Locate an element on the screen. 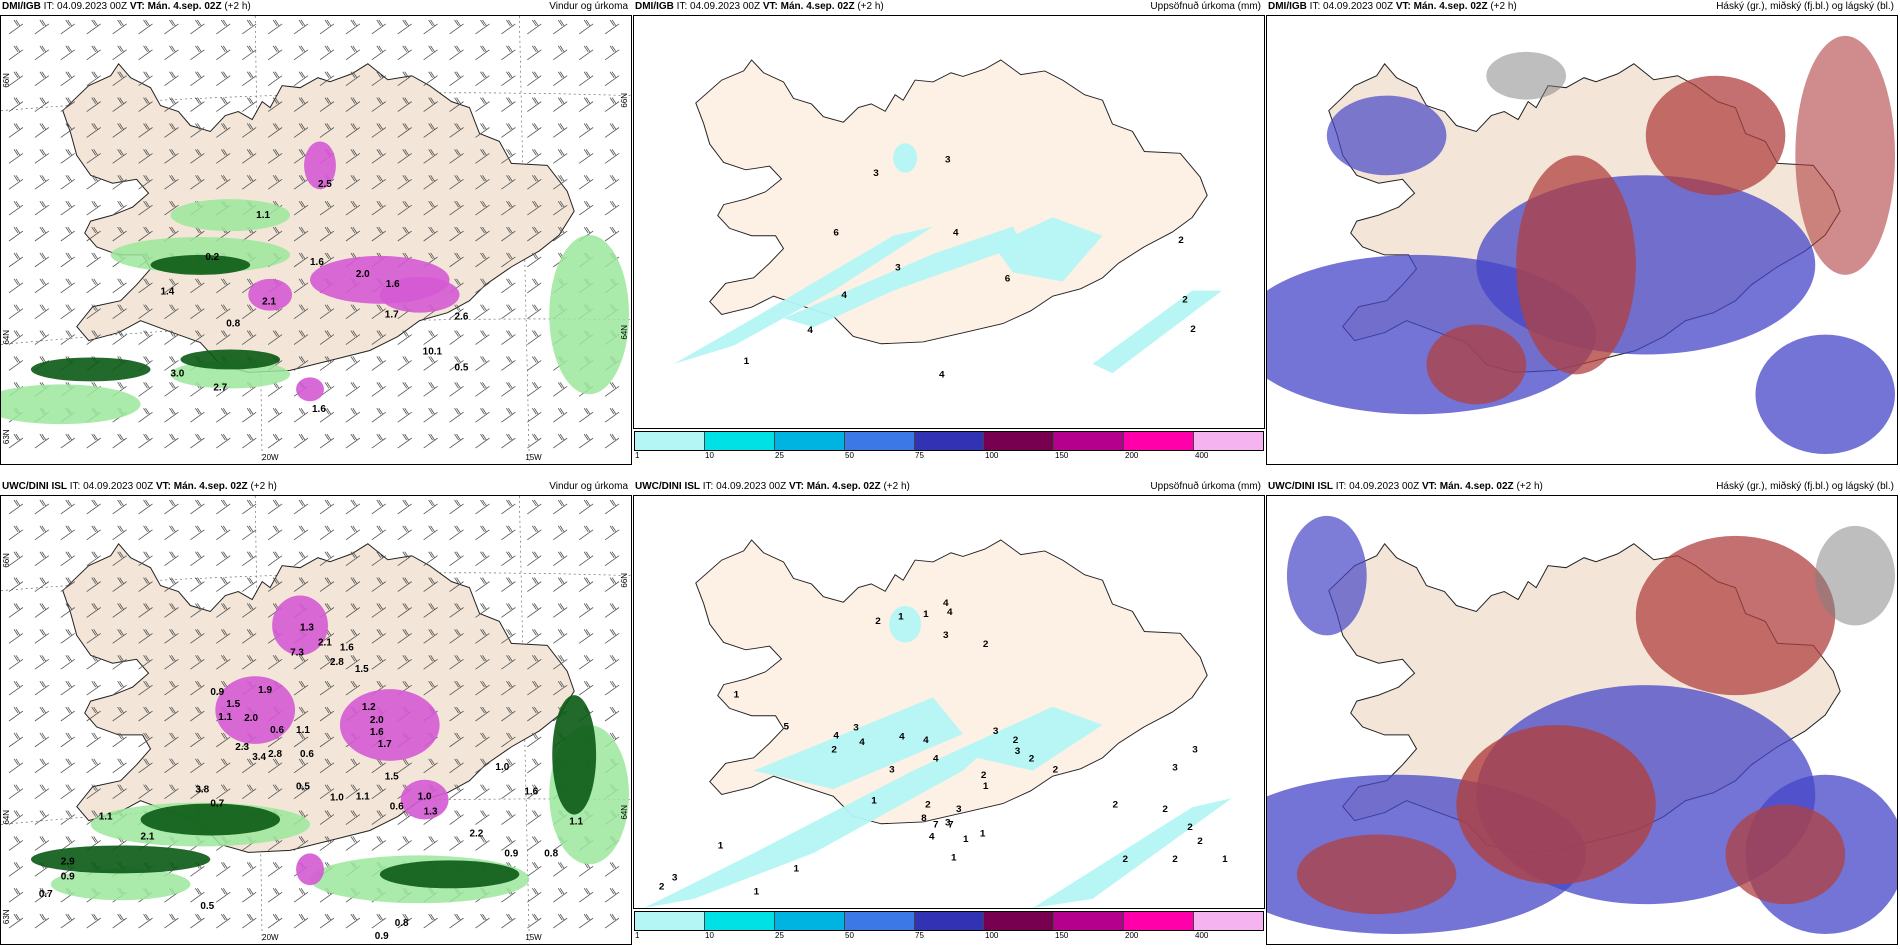 This screenshot has height=950, width=1900. value-label: 0.6 is located at coordinates (277, 730).